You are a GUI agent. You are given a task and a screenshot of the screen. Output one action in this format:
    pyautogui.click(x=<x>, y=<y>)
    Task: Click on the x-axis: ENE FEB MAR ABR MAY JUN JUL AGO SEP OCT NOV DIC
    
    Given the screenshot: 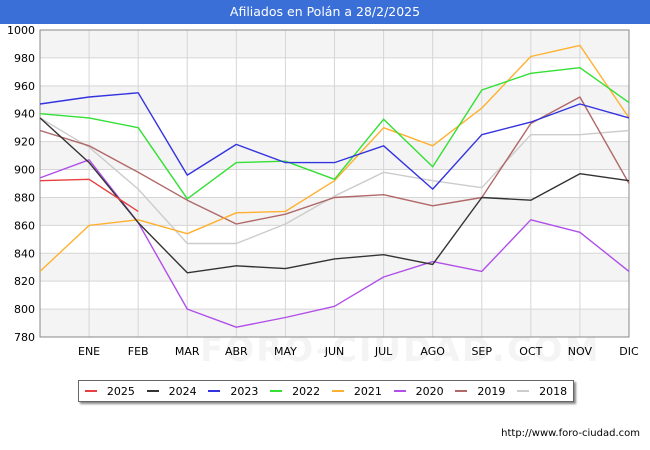 What is the action you would take?
    pyautogui.click(x=358, y=351)
    